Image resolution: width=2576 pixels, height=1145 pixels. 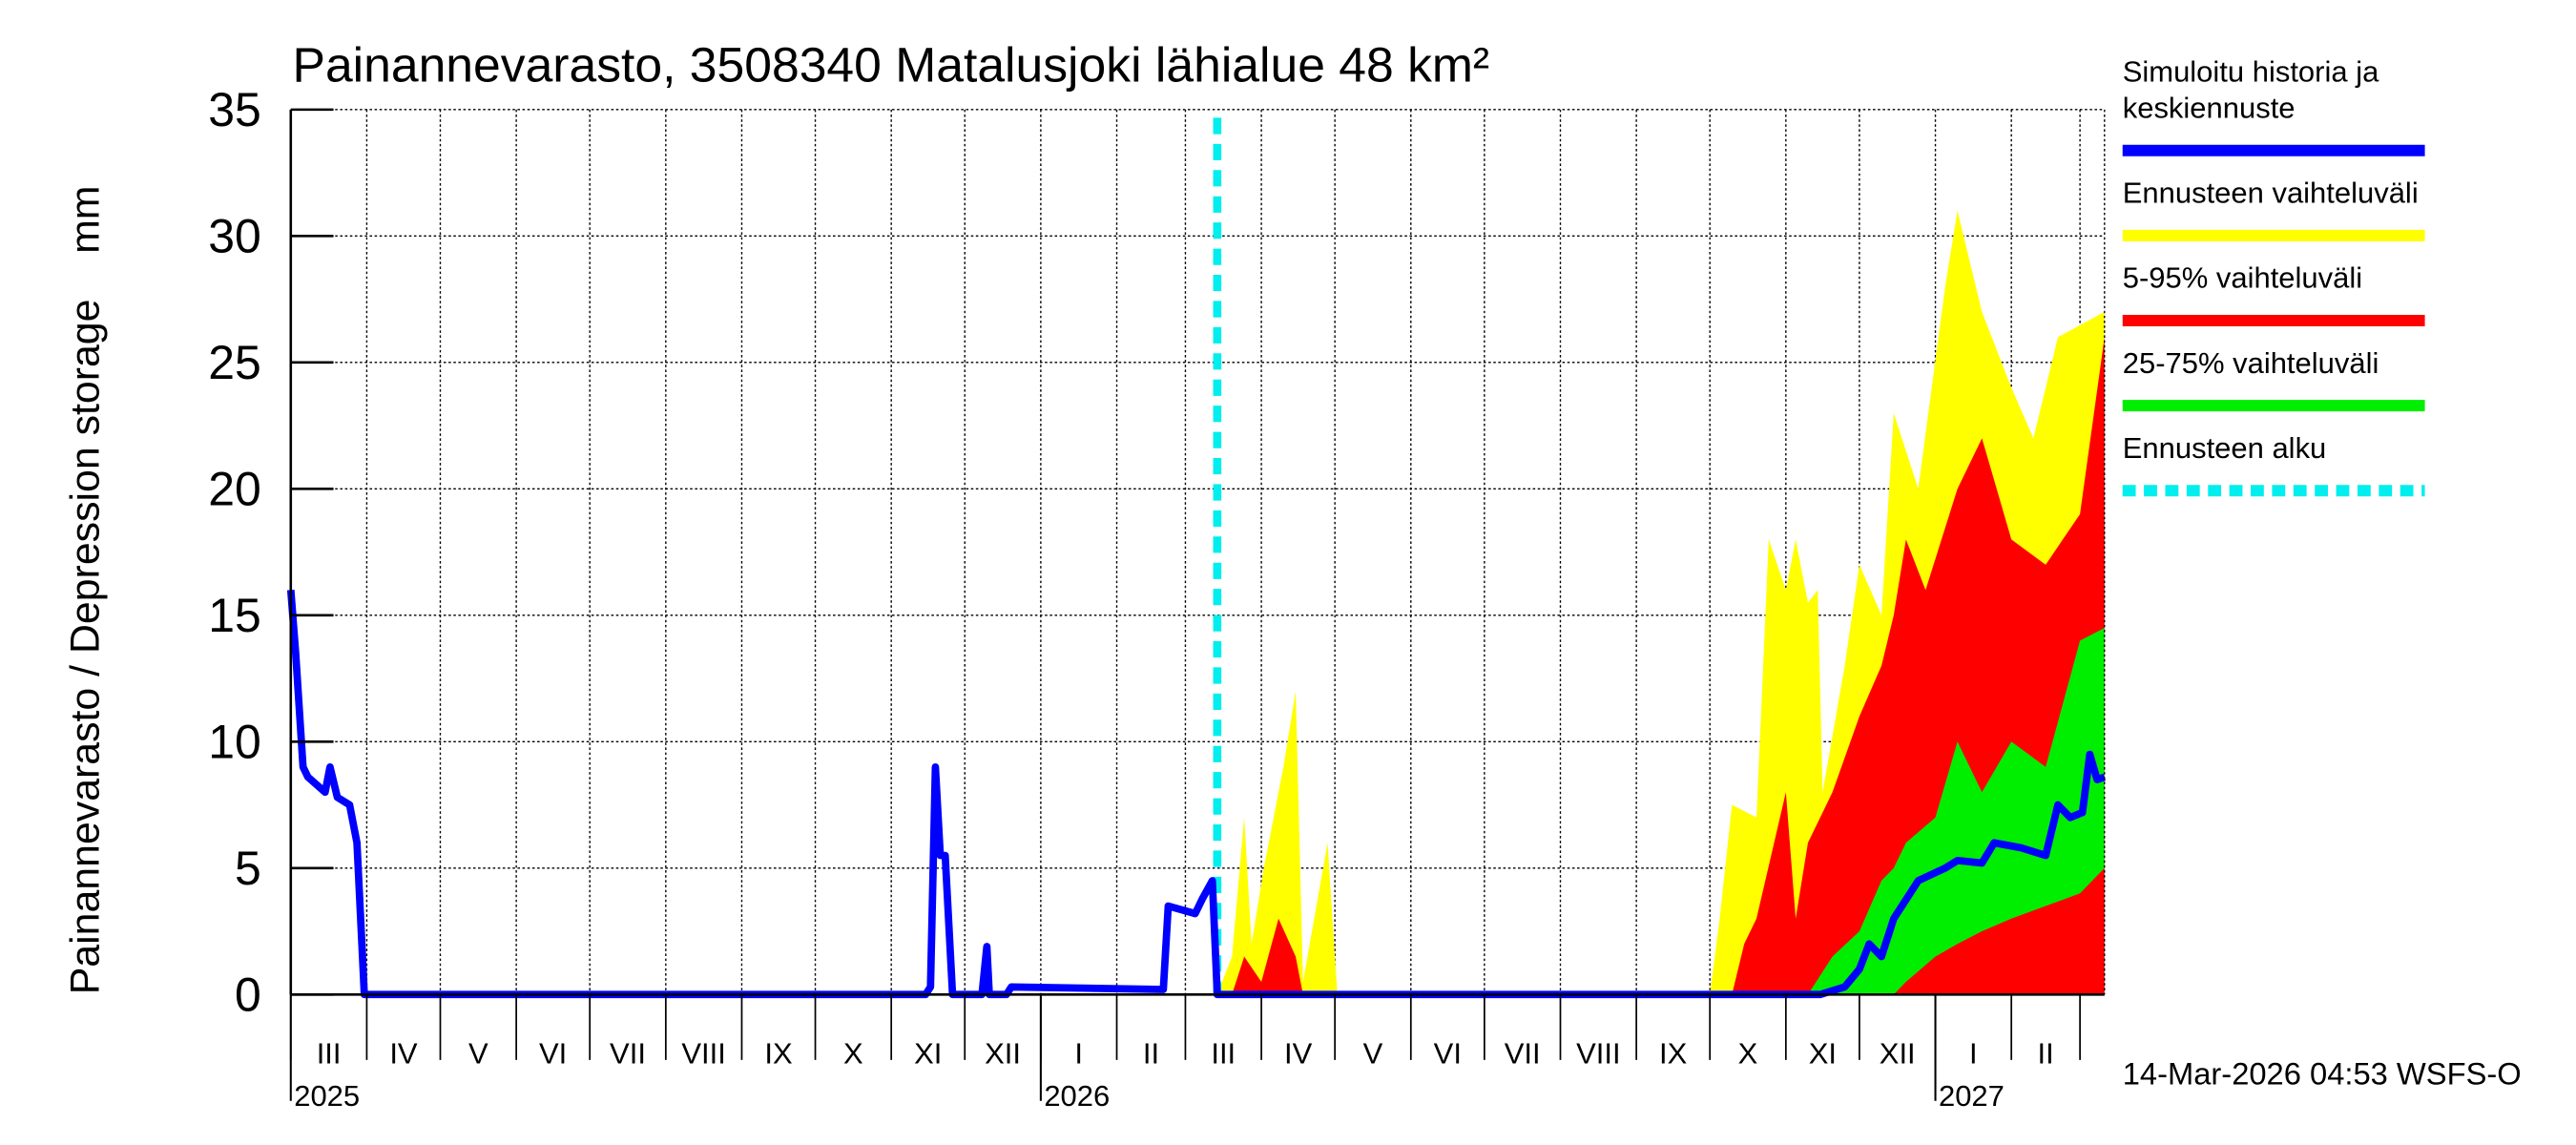 I want to click on band-25-75-vaihteluv-li, so click(x=1956, y=812).